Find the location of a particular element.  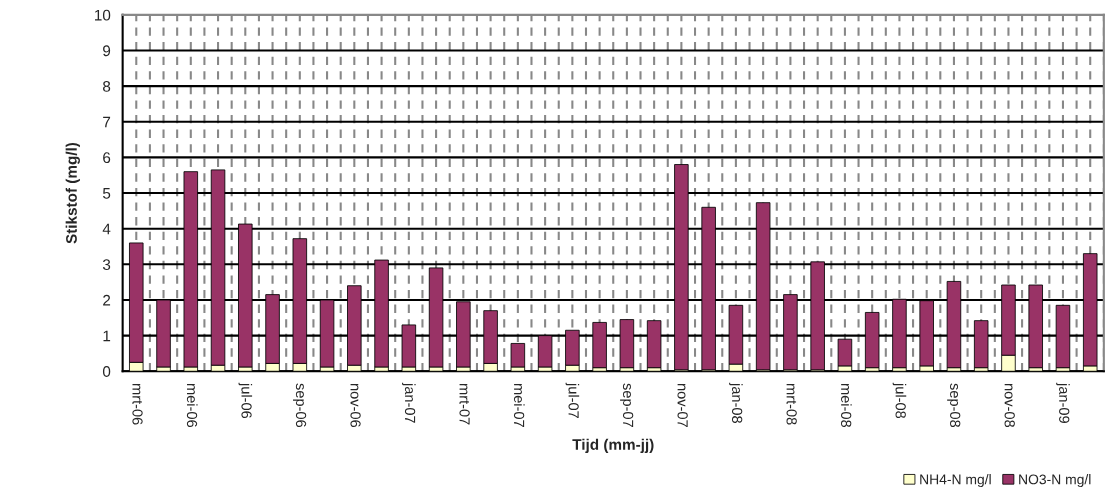

x-tick-label: sep-08 is located at coordinates (954, 405).